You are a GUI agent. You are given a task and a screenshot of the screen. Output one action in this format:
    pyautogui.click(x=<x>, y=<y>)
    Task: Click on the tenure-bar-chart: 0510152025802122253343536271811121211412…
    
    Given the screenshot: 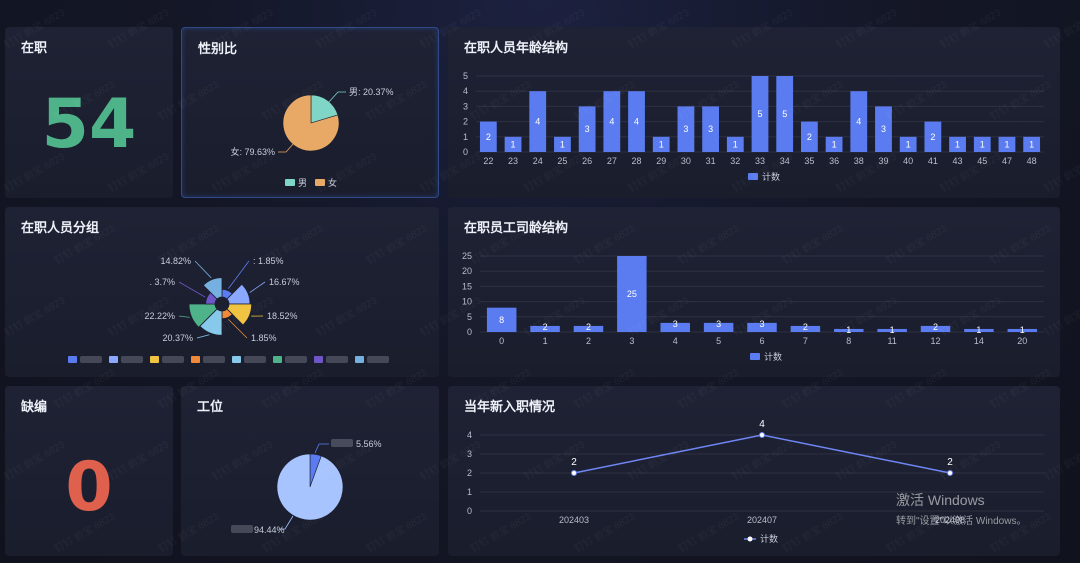 What is the action you would take?
    pyautogui.click(x=753, y=306)
    